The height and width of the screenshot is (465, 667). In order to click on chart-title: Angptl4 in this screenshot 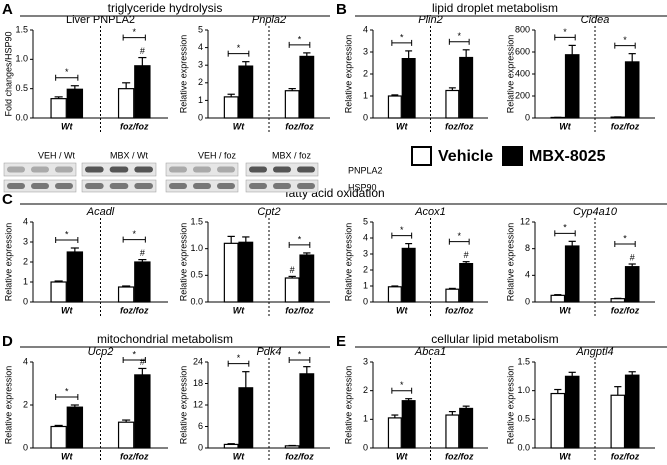, I will do `click(594, 352)`.